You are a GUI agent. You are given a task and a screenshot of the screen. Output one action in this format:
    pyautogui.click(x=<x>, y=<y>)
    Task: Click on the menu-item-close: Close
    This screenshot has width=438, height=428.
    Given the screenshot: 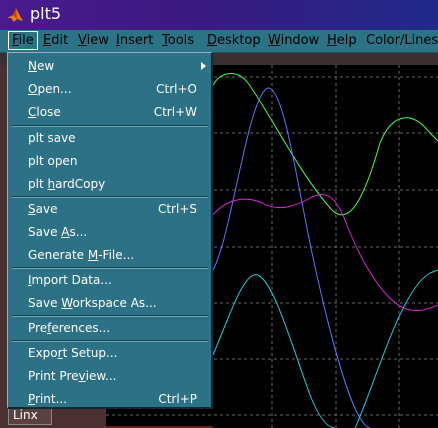 What is the action you would take?
    pyautogui.click(x=44, y=112)
    